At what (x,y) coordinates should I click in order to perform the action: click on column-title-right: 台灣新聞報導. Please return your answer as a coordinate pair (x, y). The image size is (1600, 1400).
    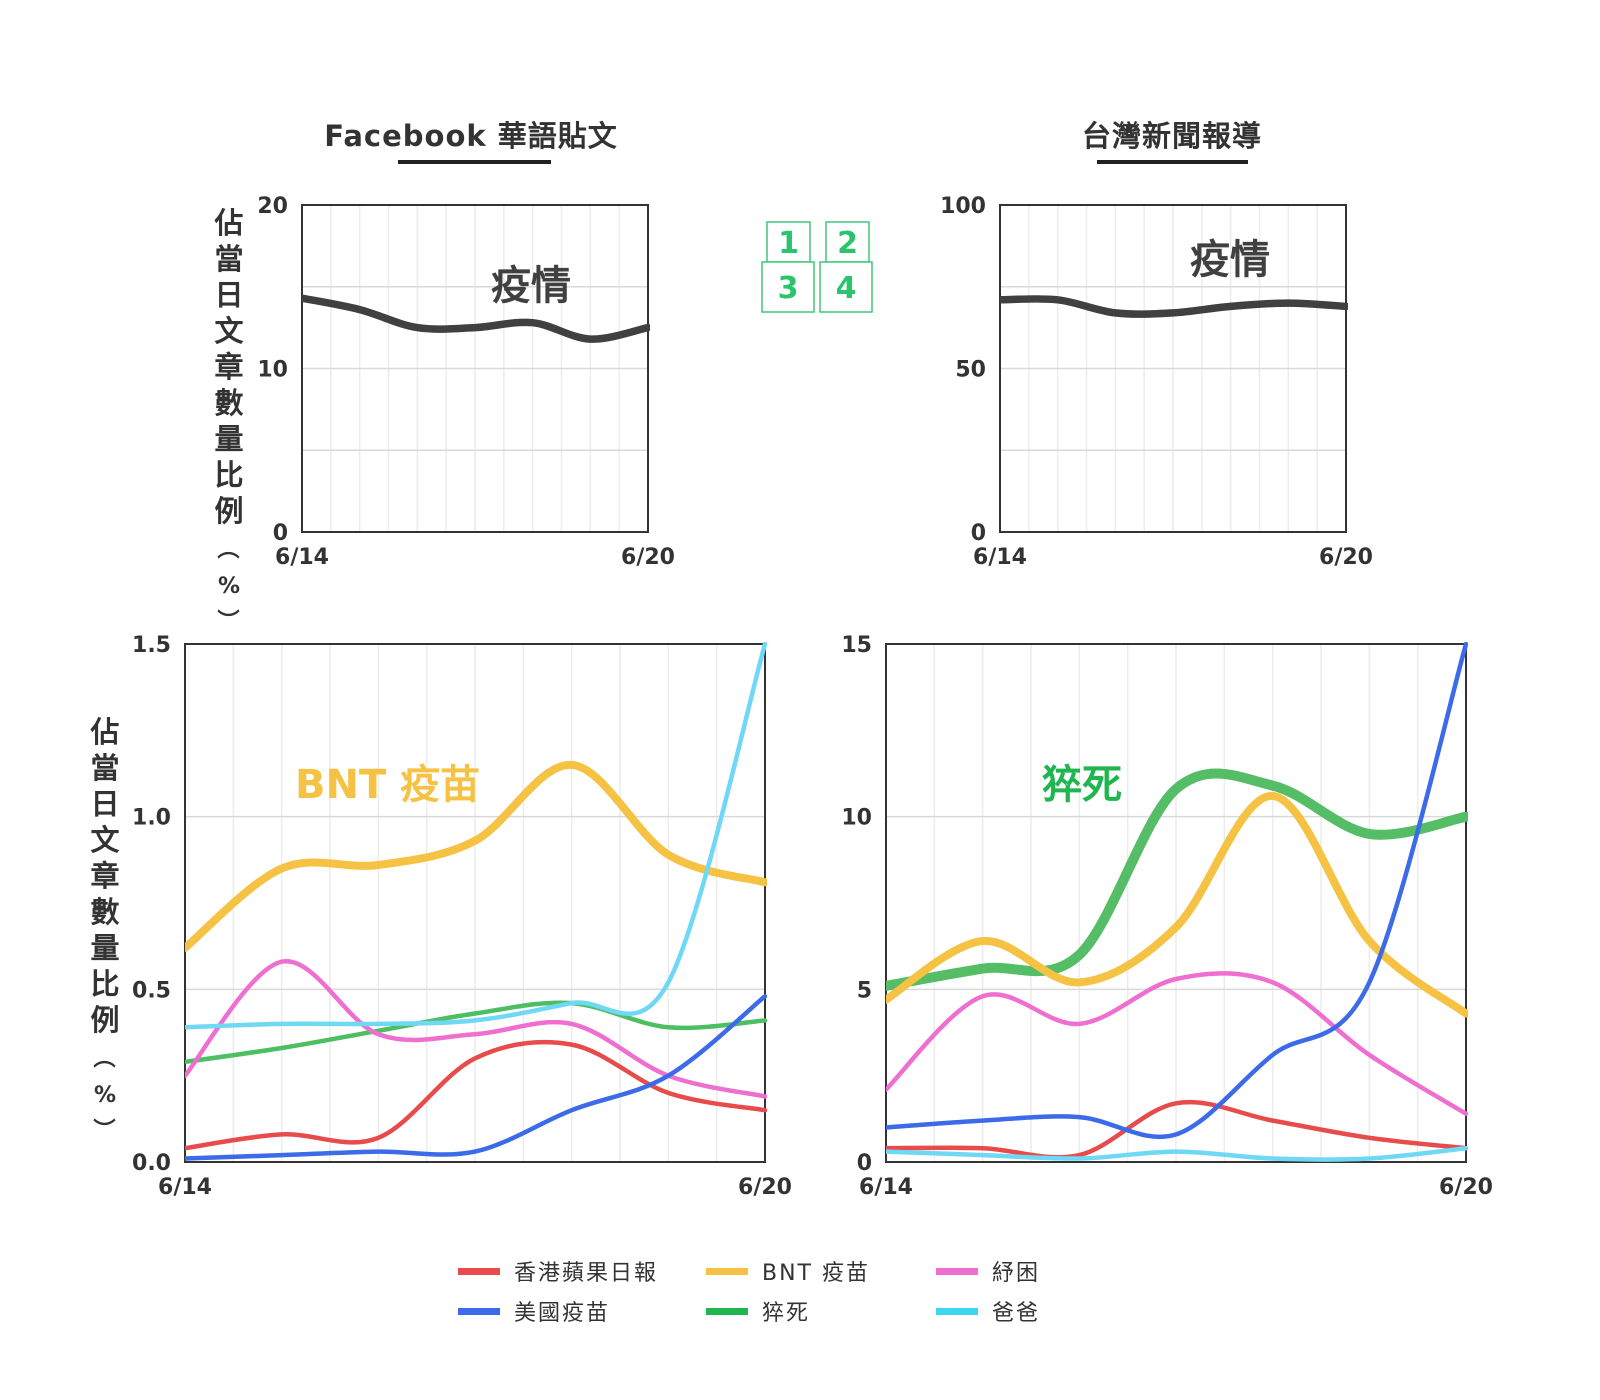
    Looking at the image, I should click on (1172, 136).